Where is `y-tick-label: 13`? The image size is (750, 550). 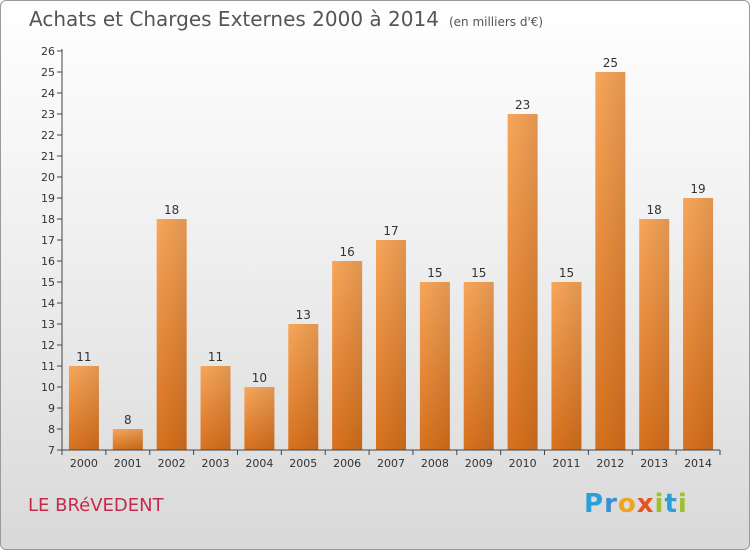 y-tick-label: 13 is located at coordinates (48, 324).